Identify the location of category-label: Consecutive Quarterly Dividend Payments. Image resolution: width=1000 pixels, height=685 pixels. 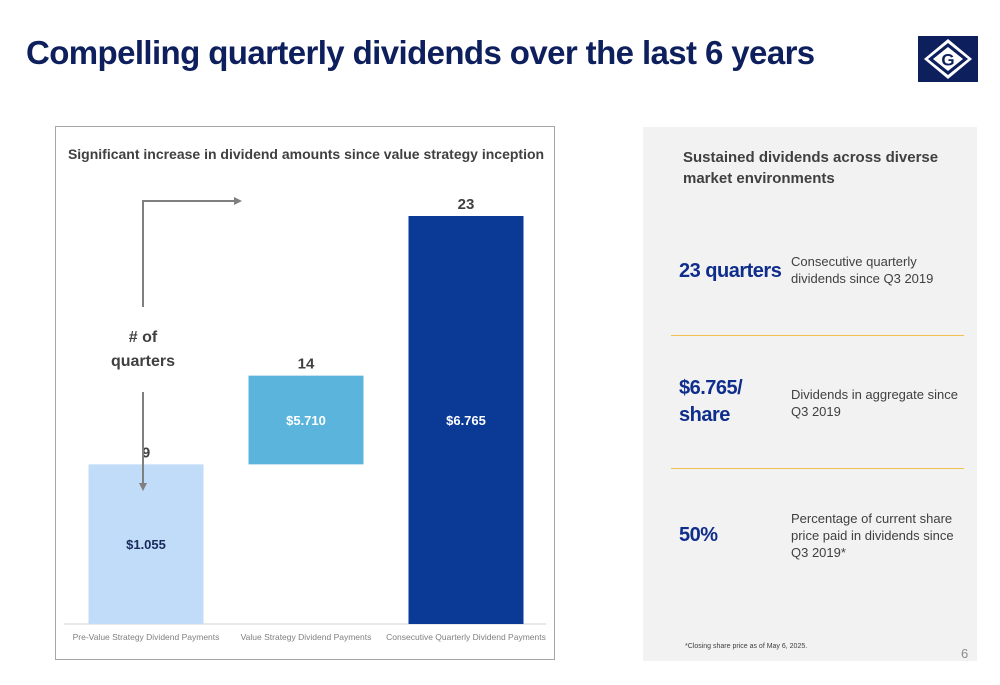
(466, 637).